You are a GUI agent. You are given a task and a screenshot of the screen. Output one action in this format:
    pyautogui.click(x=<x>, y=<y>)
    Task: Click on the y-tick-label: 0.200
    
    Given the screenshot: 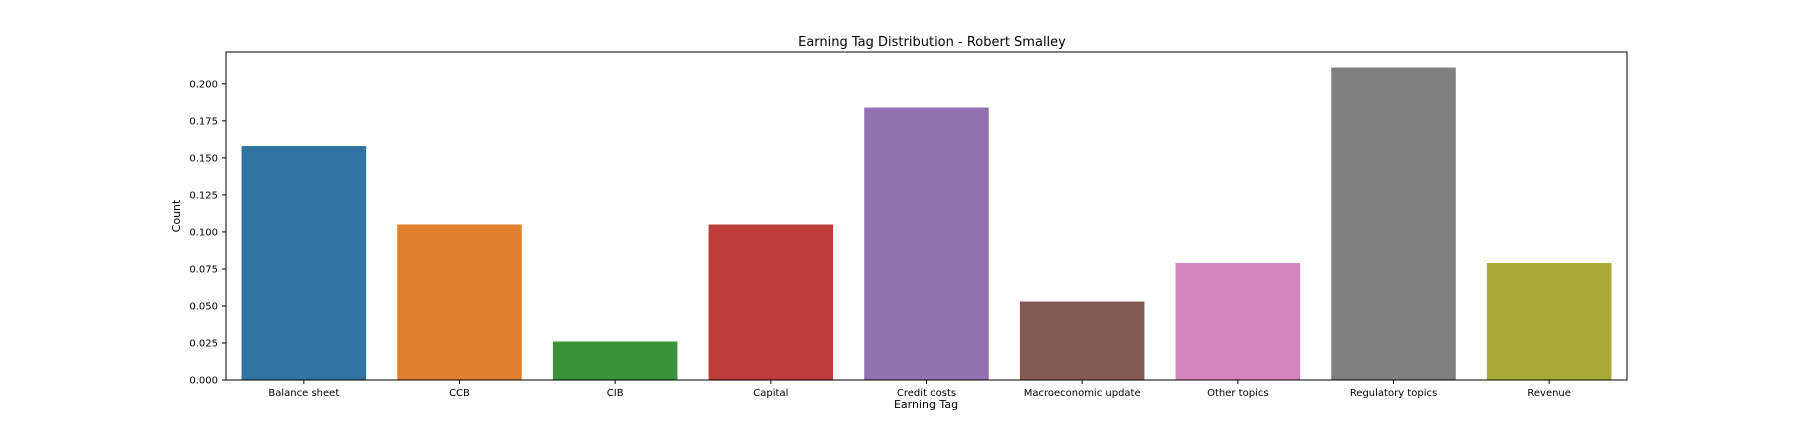 What is the action you would take?
    pyautogui.click(x=203, y=84)
    